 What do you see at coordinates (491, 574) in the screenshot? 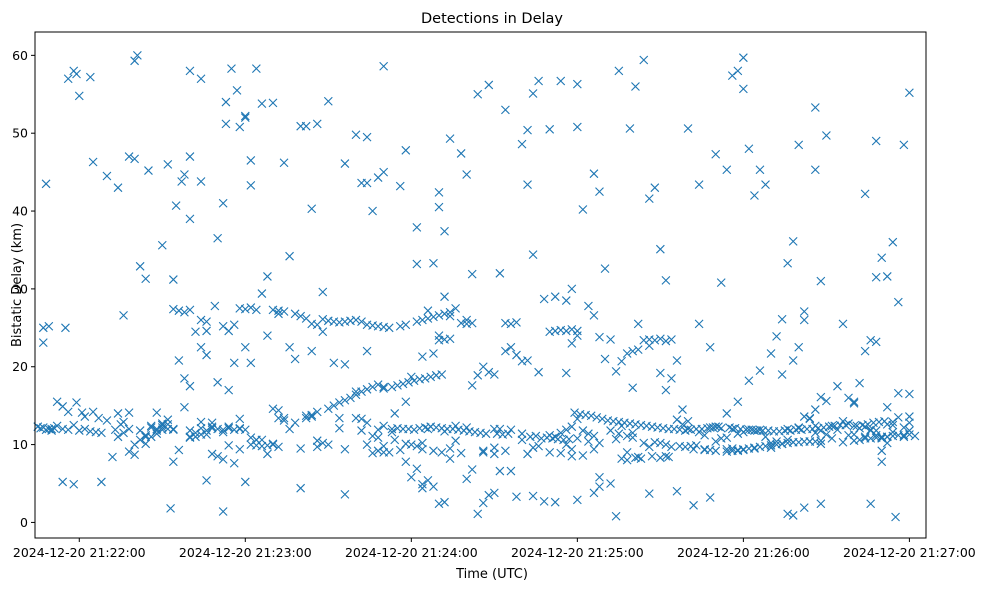
I see `x-axis-label: Time (UTC)` at bounding box center [491, 574].